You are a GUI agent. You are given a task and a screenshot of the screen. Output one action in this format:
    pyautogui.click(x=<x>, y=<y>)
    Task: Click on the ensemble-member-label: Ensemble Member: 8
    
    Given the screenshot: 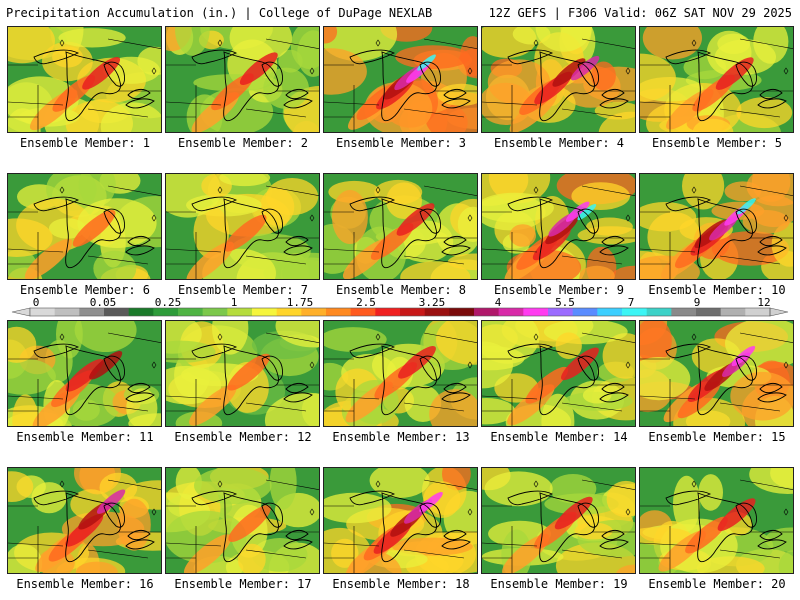 What is the action you would take?
    pyautogui.click(x=401, y=290)
    